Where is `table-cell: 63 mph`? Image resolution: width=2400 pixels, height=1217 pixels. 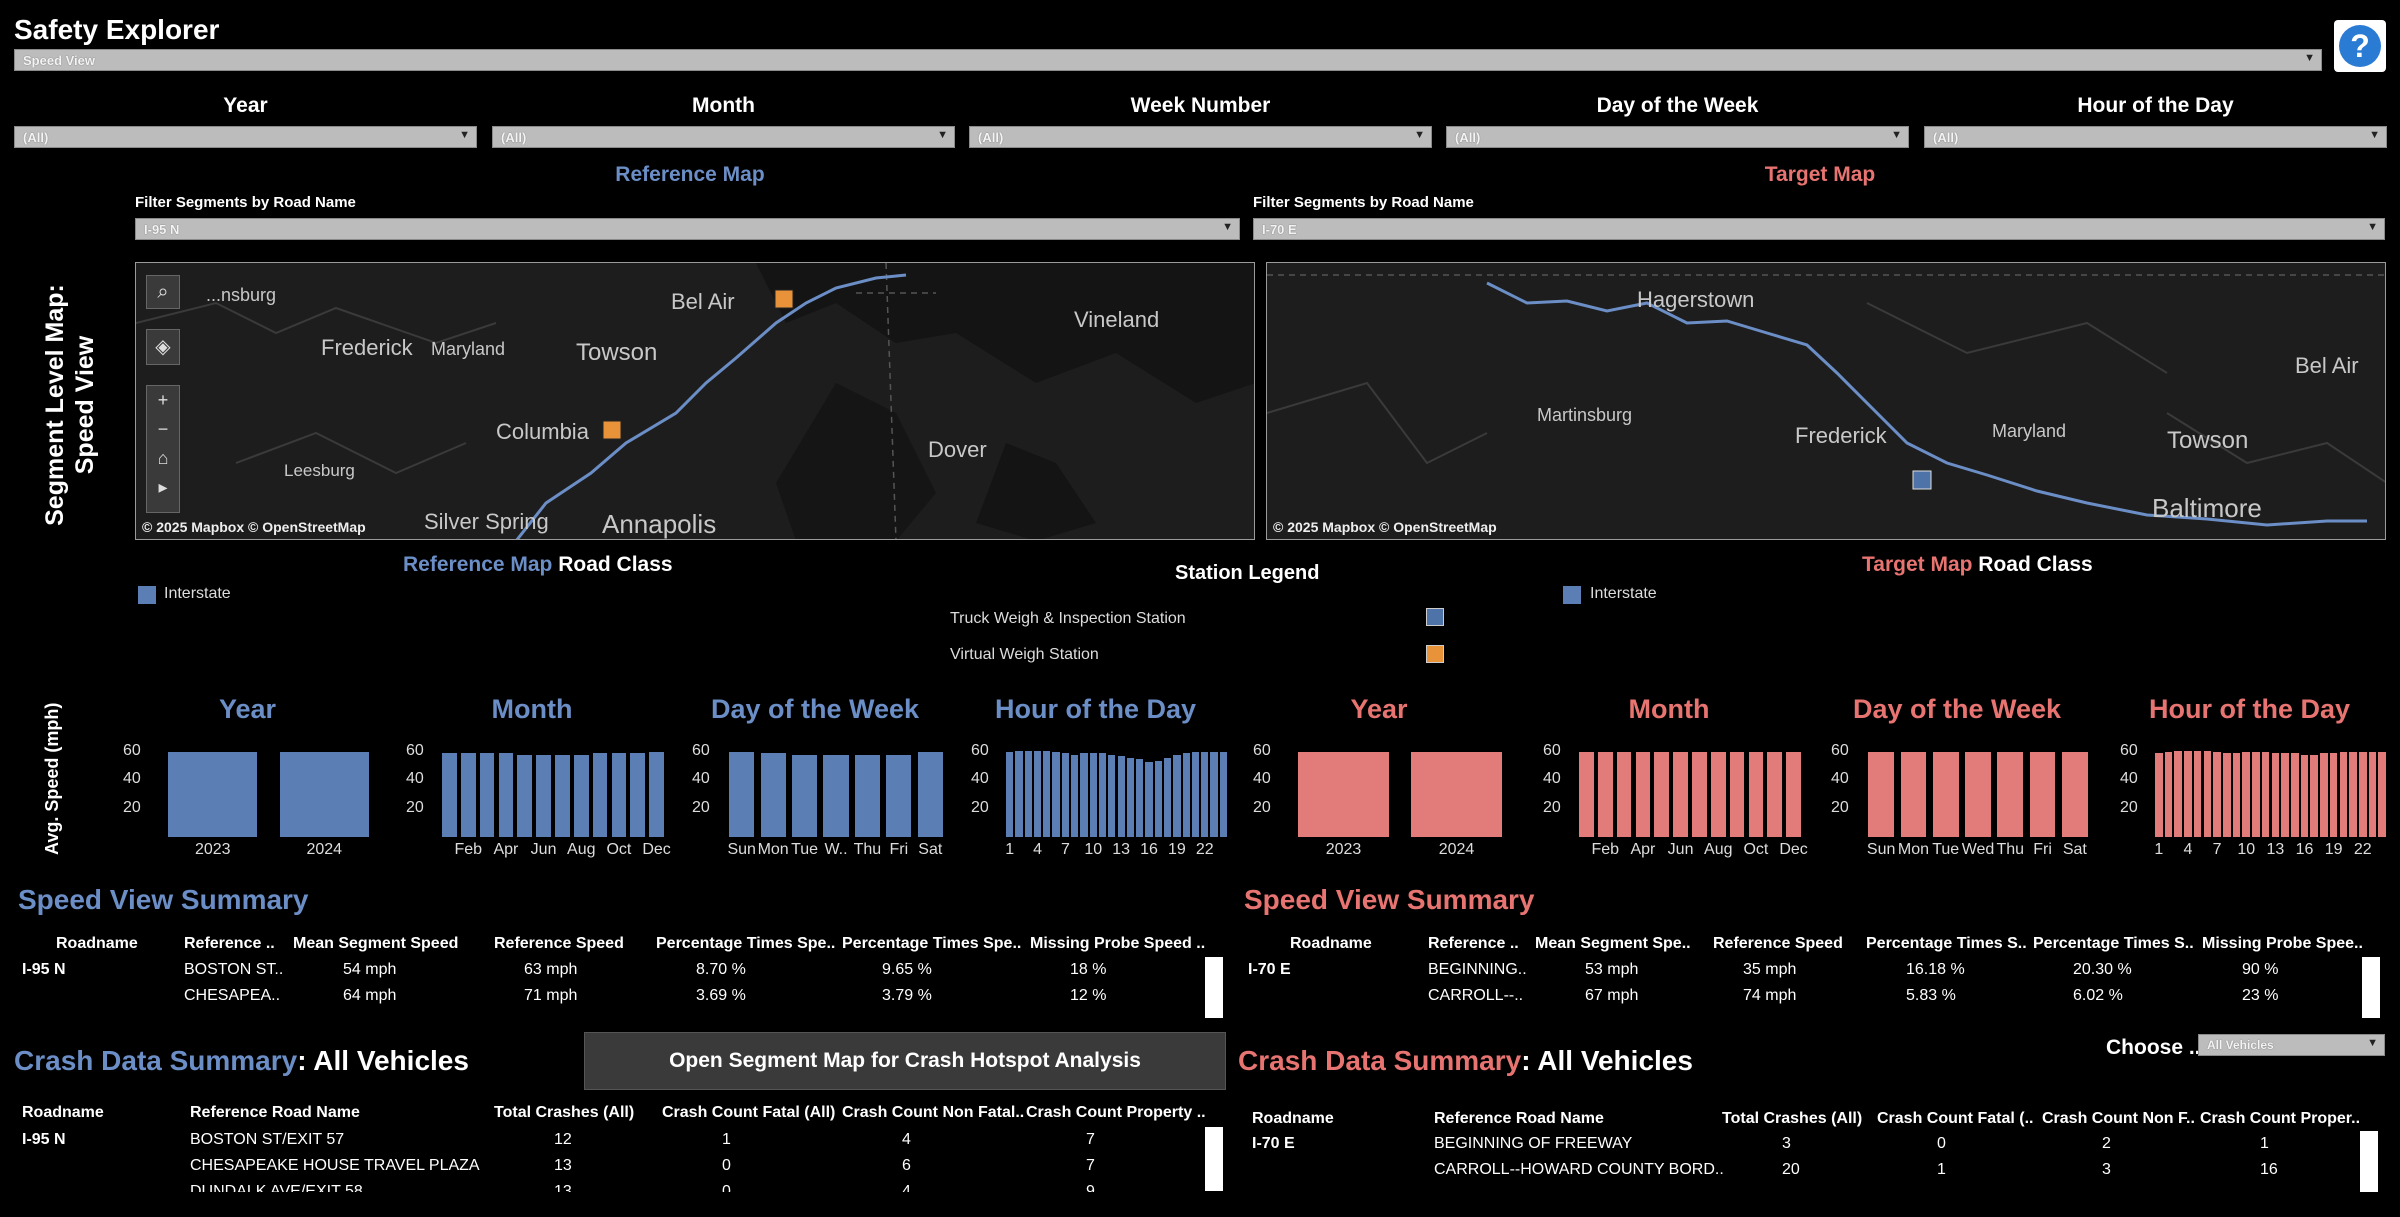
table-cell: 63 mph is located at coordinates (551, 969).